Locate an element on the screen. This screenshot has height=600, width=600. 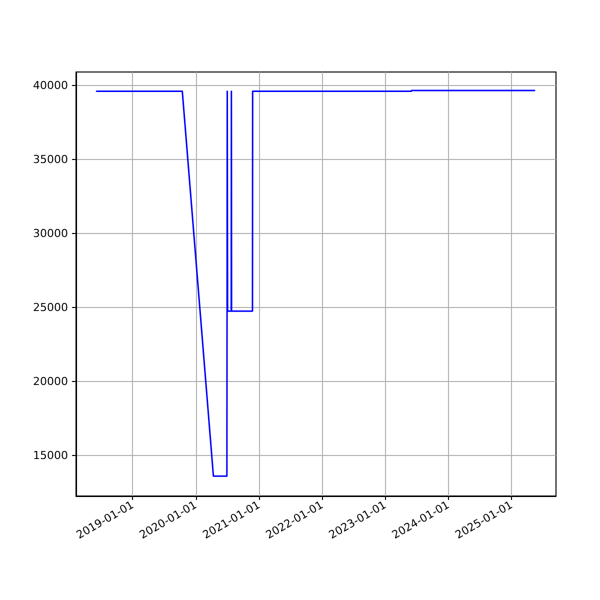
y-tick-label: 15000 is located at coordinates (50, 455).